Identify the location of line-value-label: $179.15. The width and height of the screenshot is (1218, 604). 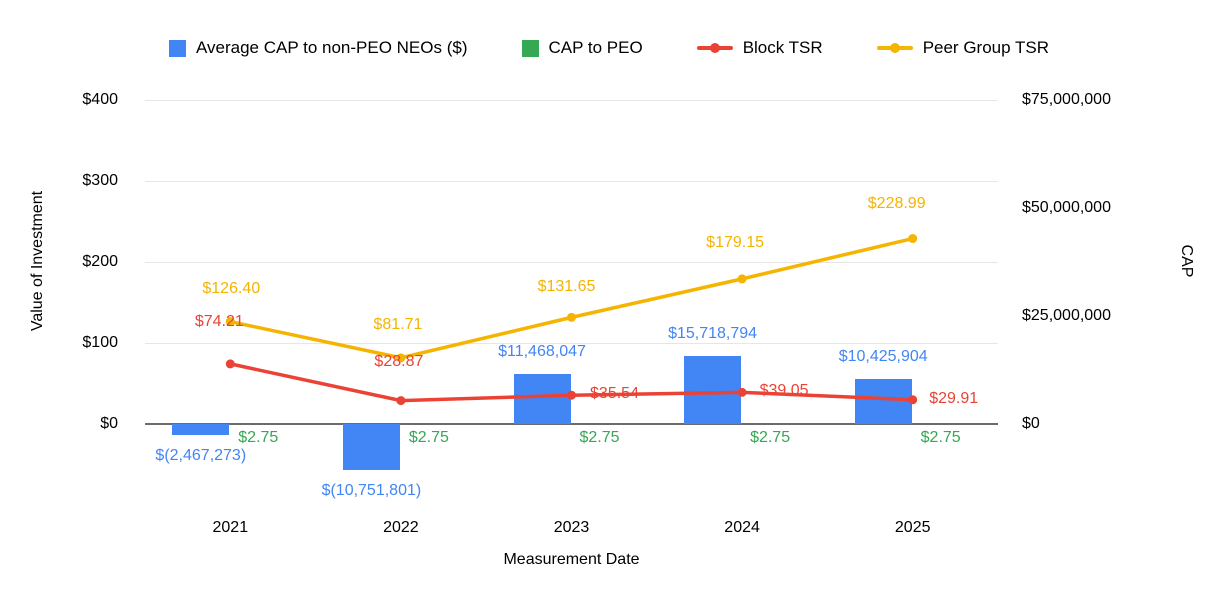
(735, 242).